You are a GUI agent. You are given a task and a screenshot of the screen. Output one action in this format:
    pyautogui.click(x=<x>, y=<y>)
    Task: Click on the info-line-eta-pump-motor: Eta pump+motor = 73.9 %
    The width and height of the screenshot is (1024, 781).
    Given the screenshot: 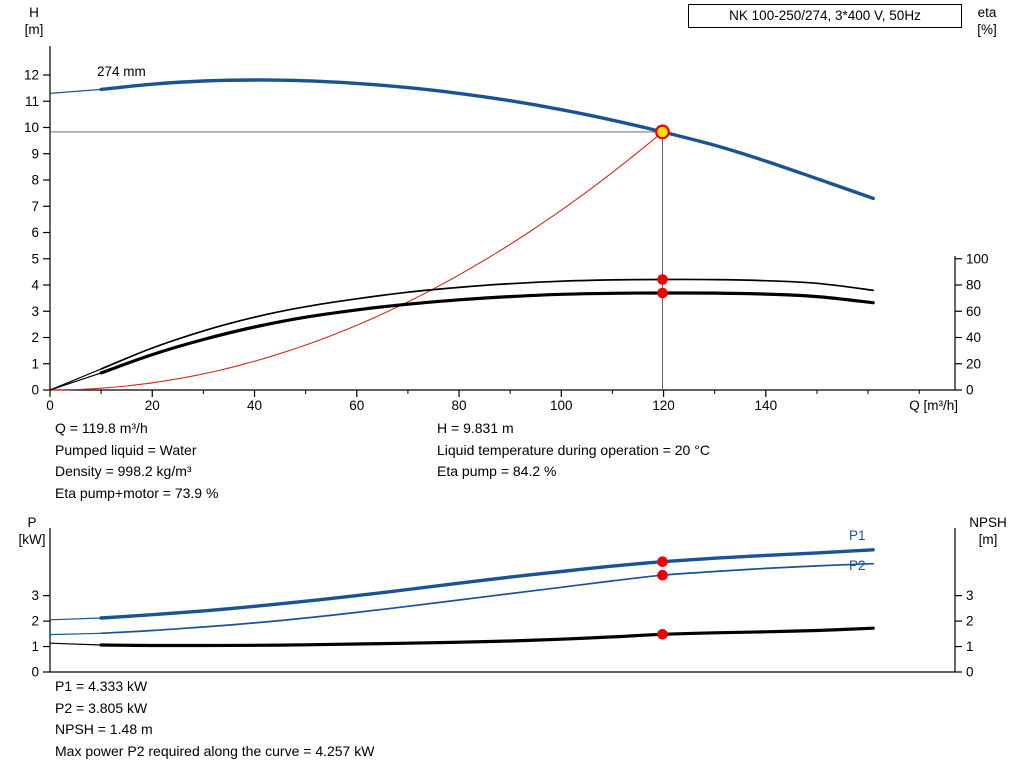 What is the action you would take?
    pyautogui.click(x=137, y=492)
    